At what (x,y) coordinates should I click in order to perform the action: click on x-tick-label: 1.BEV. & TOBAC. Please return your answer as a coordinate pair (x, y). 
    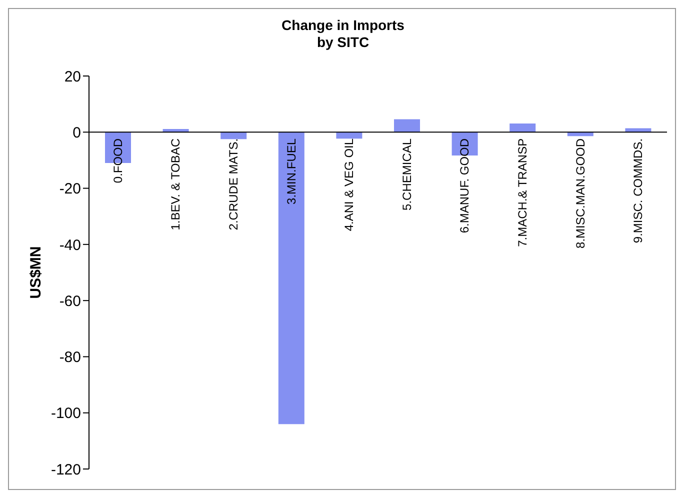
    Looking at the image, I should click on (175, 184).